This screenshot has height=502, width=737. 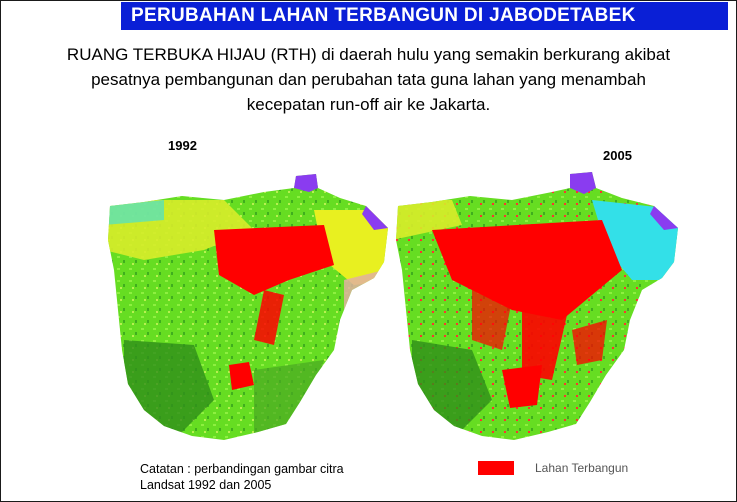 What do you see at coordinates (496, 468) in the screenshot?
I see `legend-swatch-built-up` at bounding box center [496, 468].